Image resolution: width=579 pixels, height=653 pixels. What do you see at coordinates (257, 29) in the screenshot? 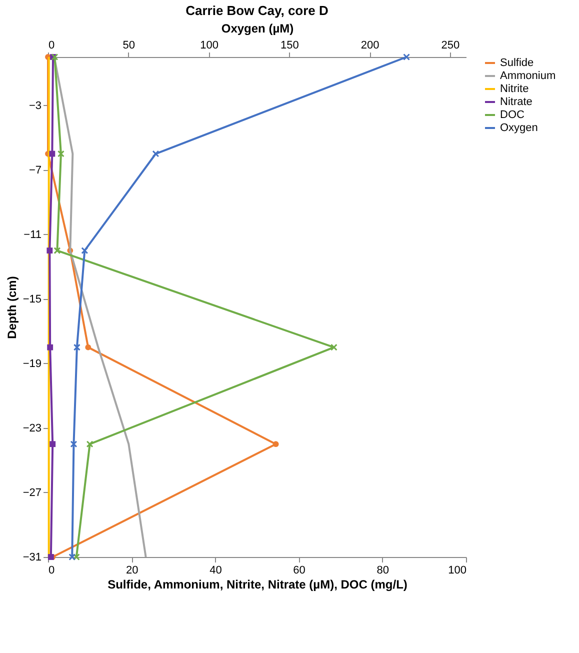
I see `x2-axis-title: Oxygen (µM)` at bounding box center [257, 29].